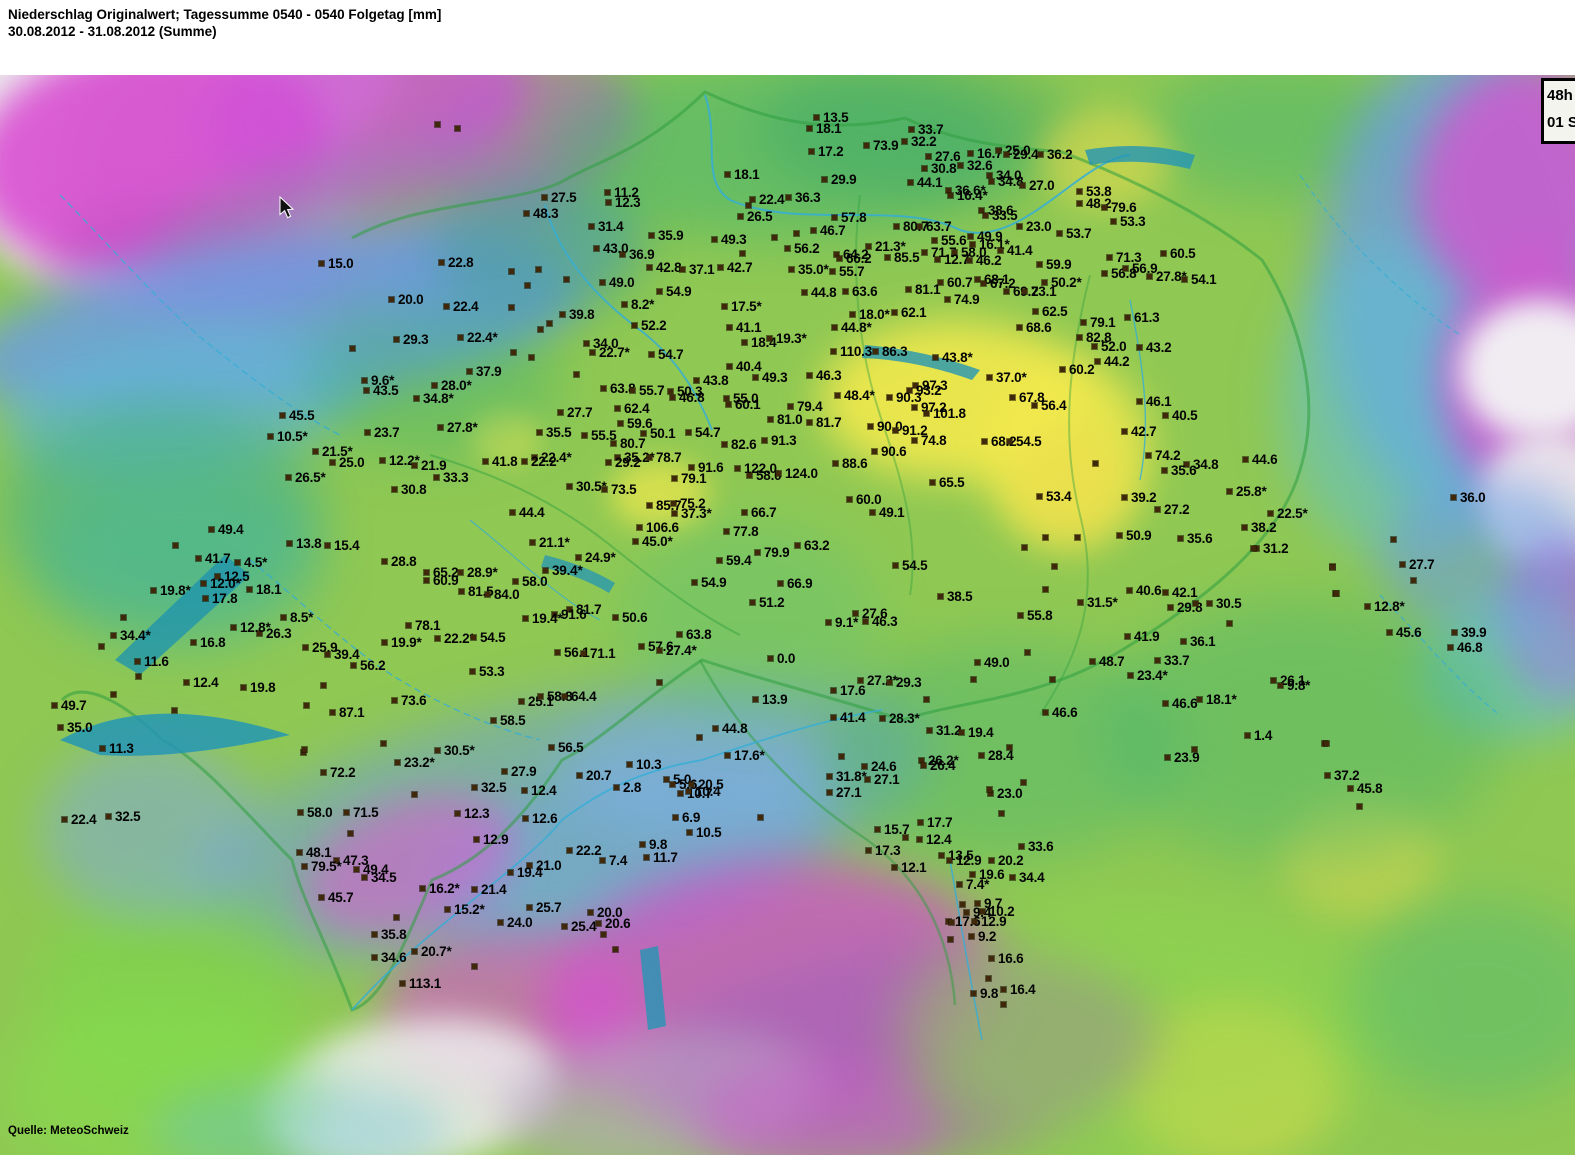 Image resolution: width=1575 pixels, height=1155 pixels. What do you see at coordinates (1385, 606) in the screenshot?
I see `station-value: 12.8*` at bounding box center [1385, 606].